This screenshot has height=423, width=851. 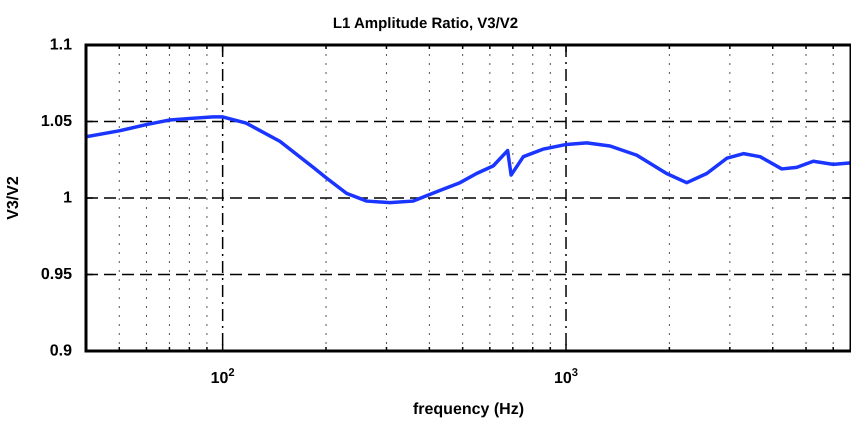 I want to click on y-tick-label: 1.05, so click(x=56, y=121).